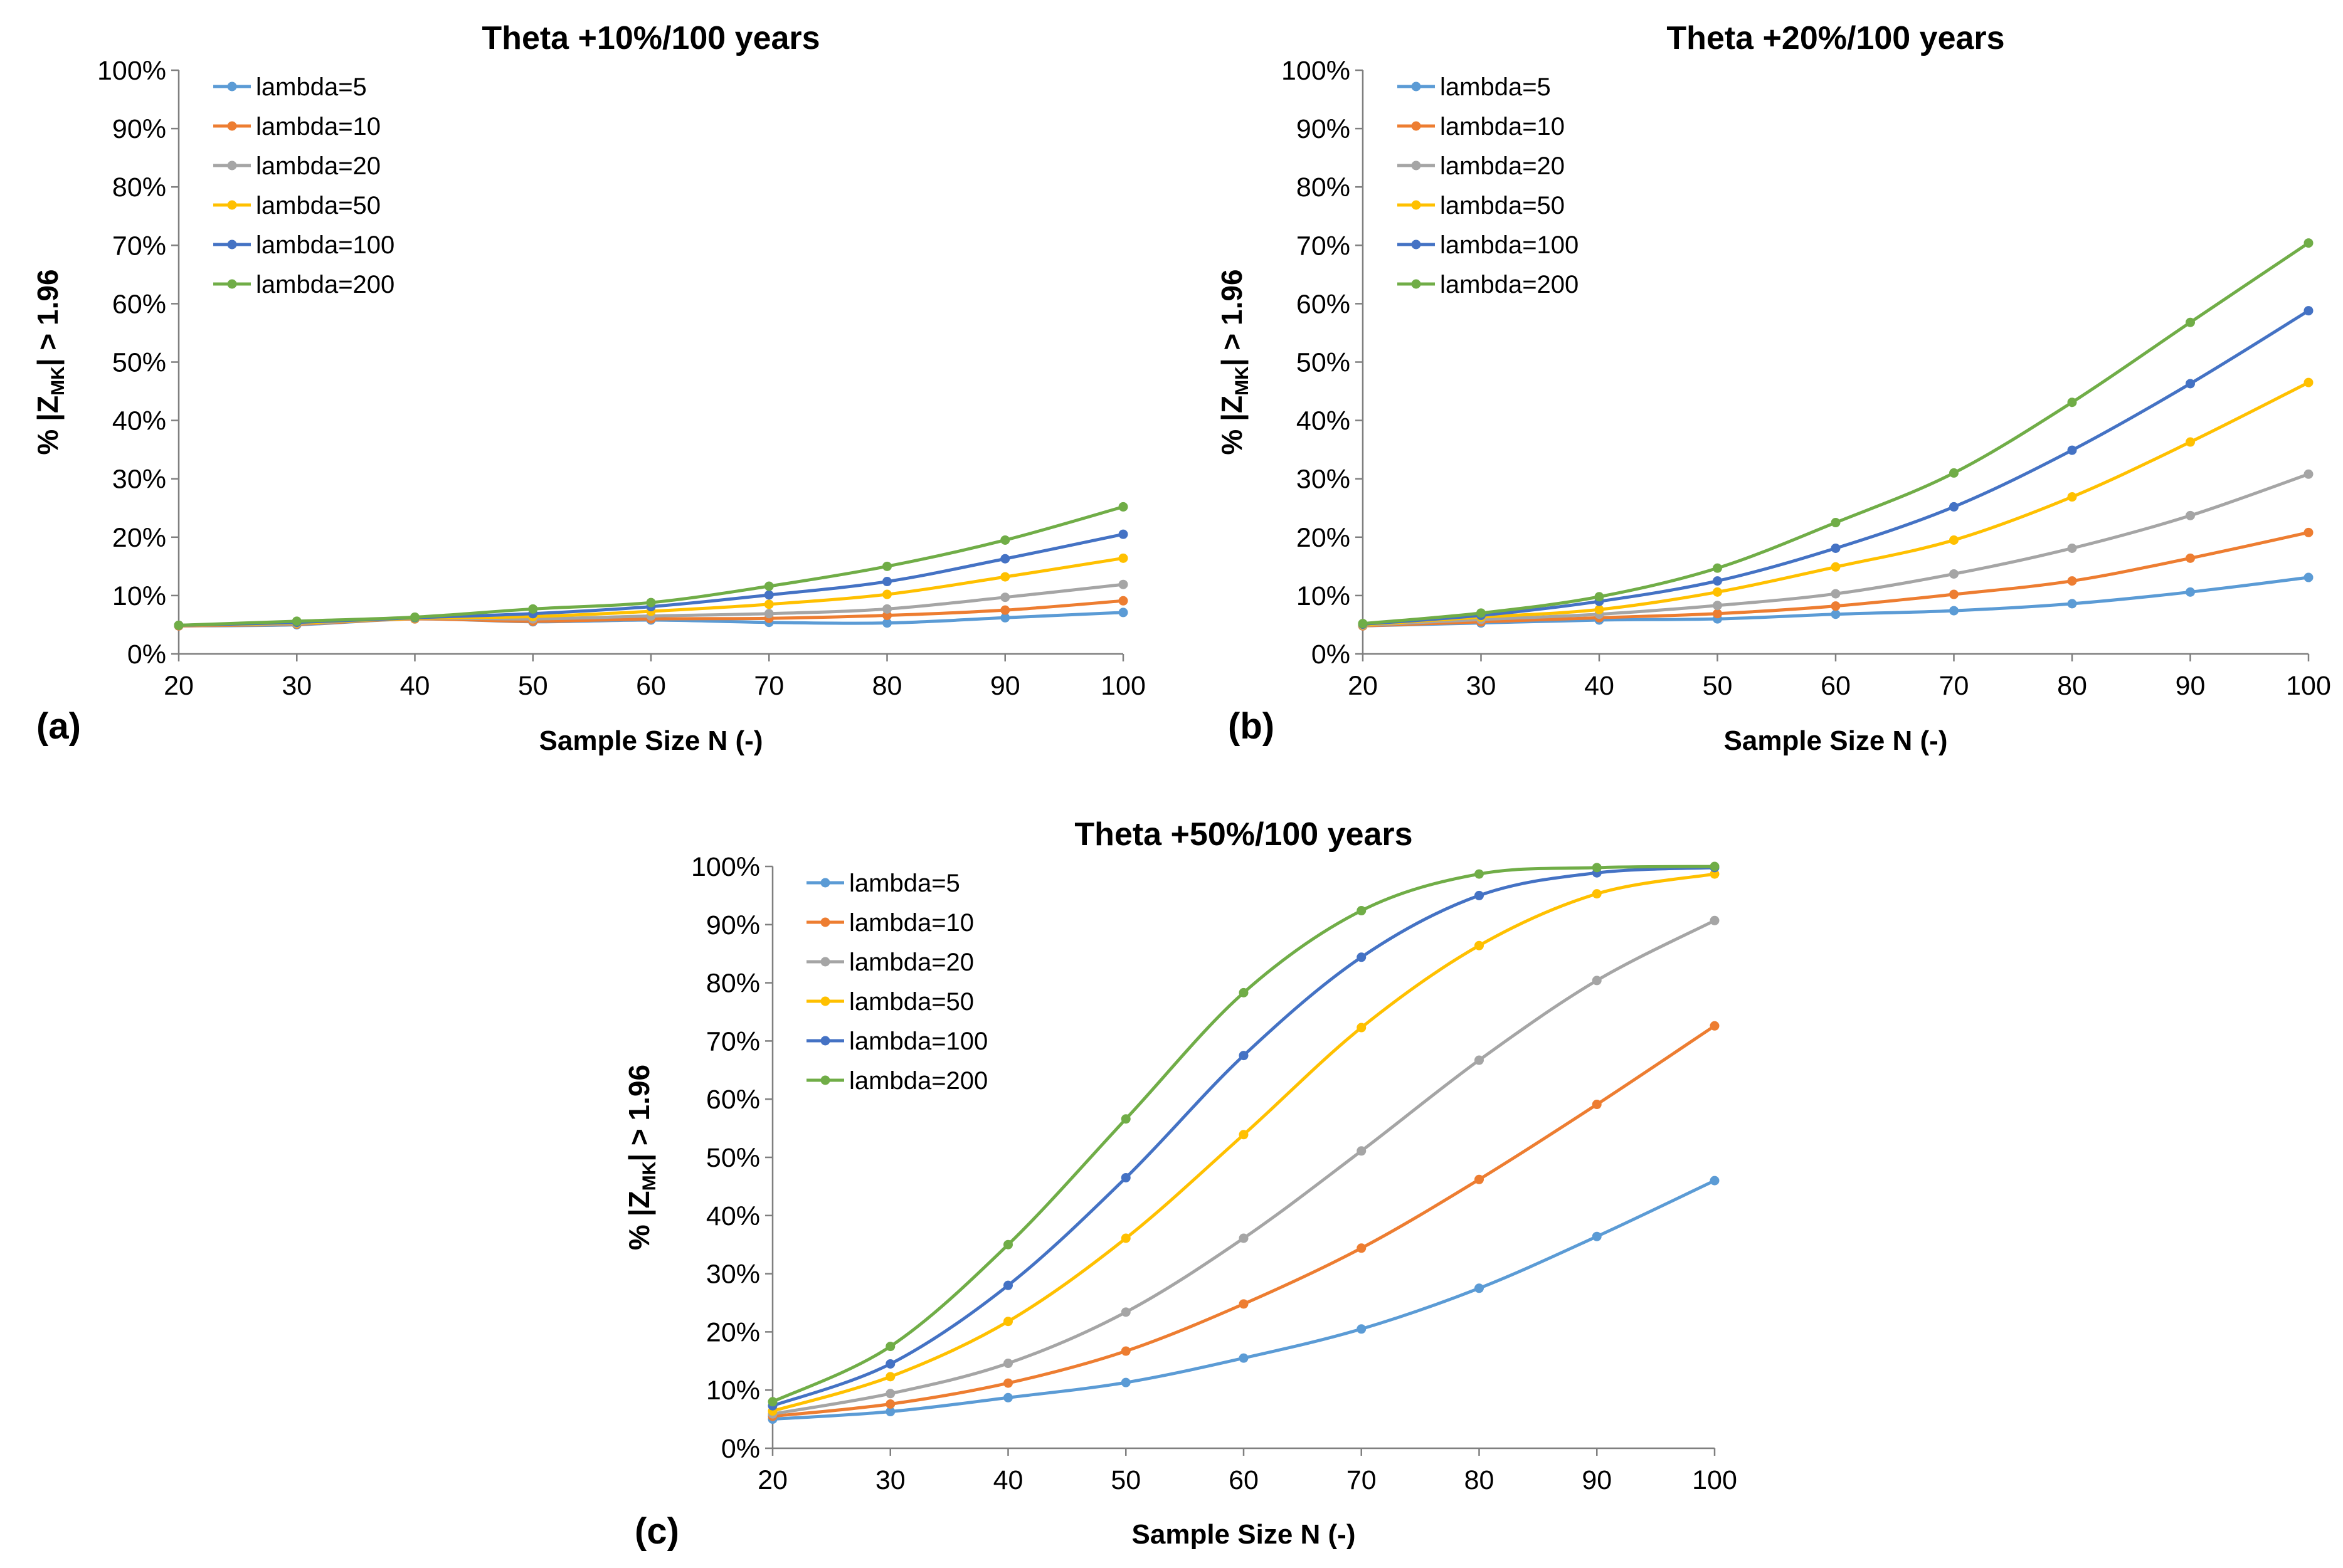  Describe the element at coordinates (318, 166) in the screenshot. I see `legend-label: lambda=20` at that location.